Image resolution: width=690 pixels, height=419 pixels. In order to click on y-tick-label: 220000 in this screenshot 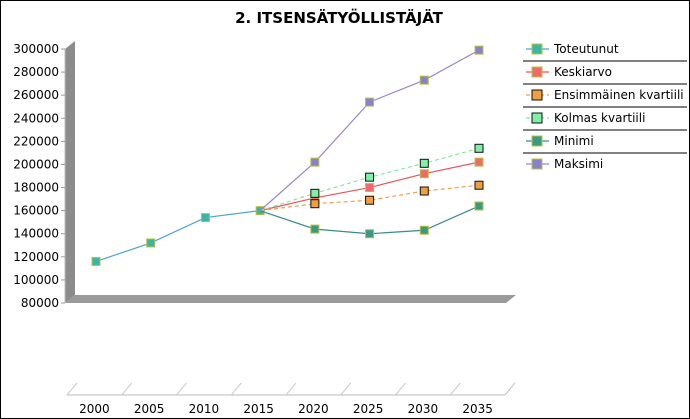, I will do `click(36, 141)`.